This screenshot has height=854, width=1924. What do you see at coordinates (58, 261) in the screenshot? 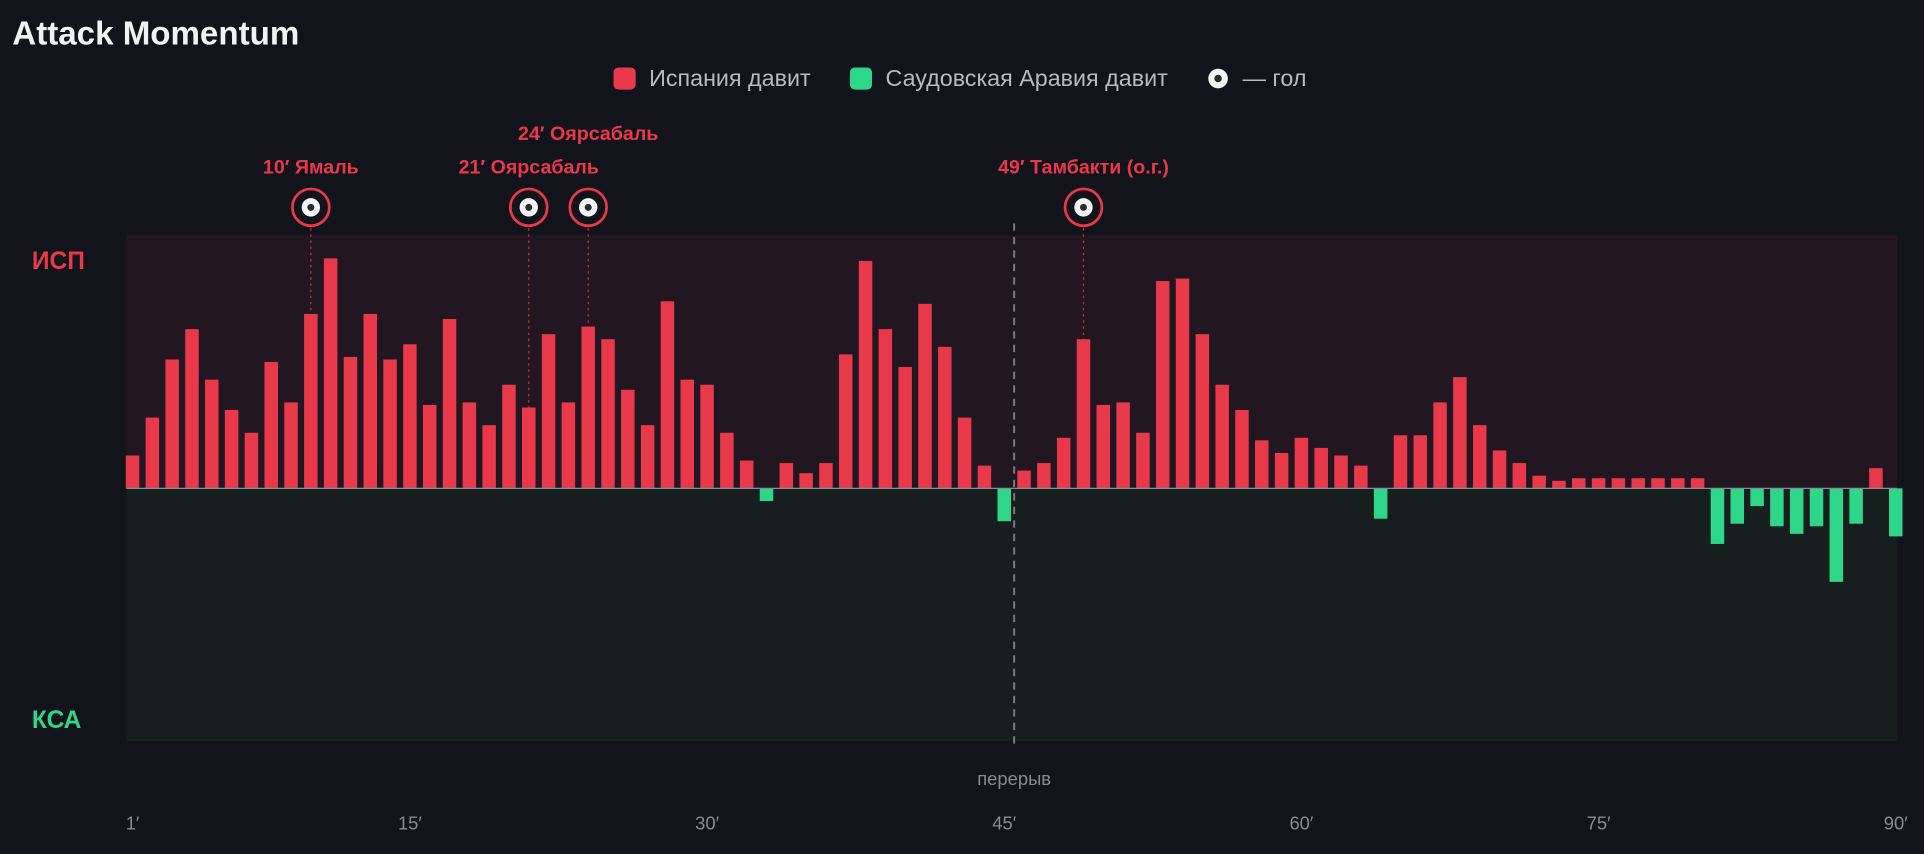
I see `team-label: ИСП` at bounding box center [58, 261].